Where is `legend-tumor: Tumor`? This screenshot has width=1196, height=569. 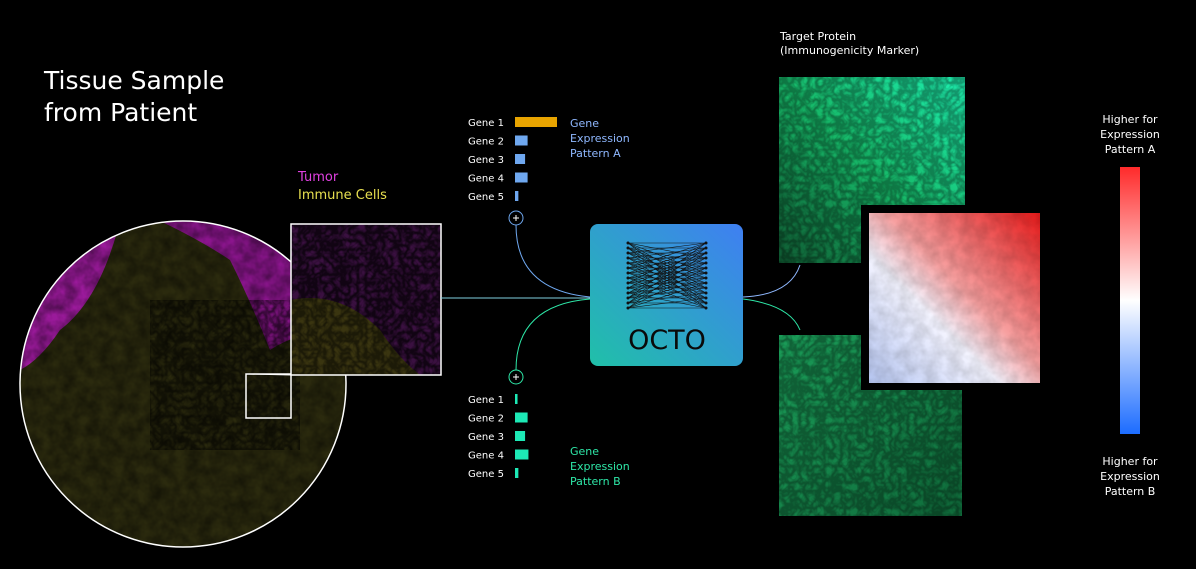
legend-tumor: Tumor is located at coordinates (318, 177).